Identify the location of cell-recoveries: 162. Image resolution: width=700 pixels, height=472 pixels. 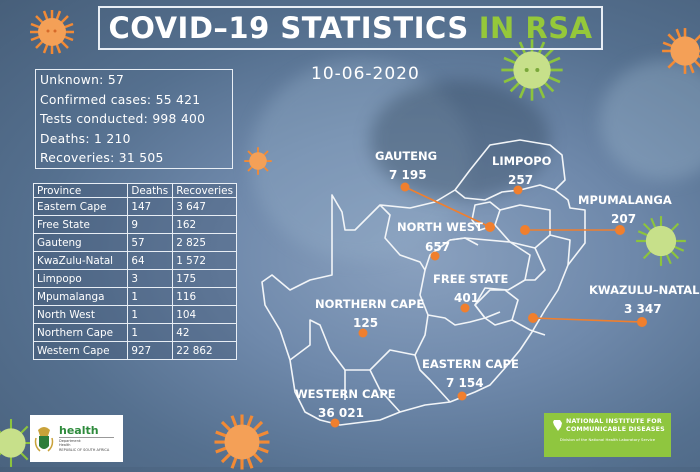
(204, 224).